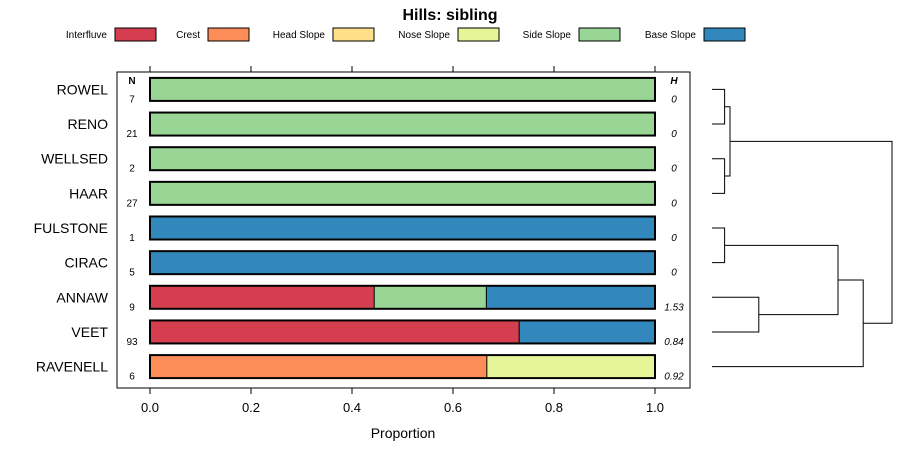 This screenshot has height=460, width=900. I want to click on x-axis-label: Proportion, so click(403, 433).